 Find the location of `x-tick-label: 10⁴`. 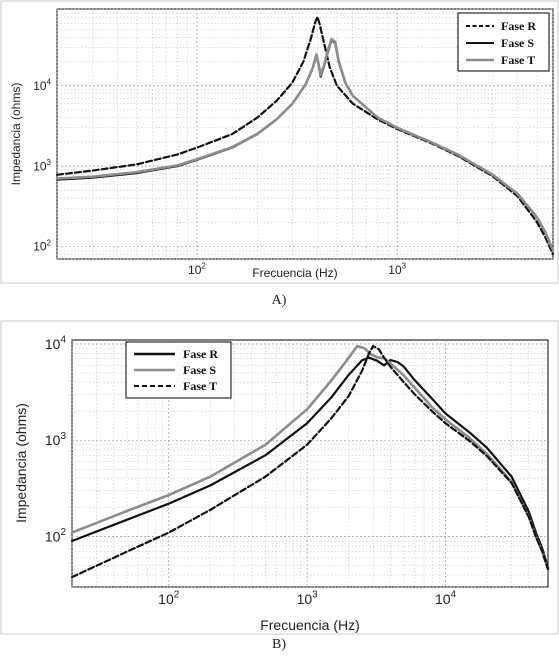

x-tick-label: 10⁴ is located at coordinates (446, 598).